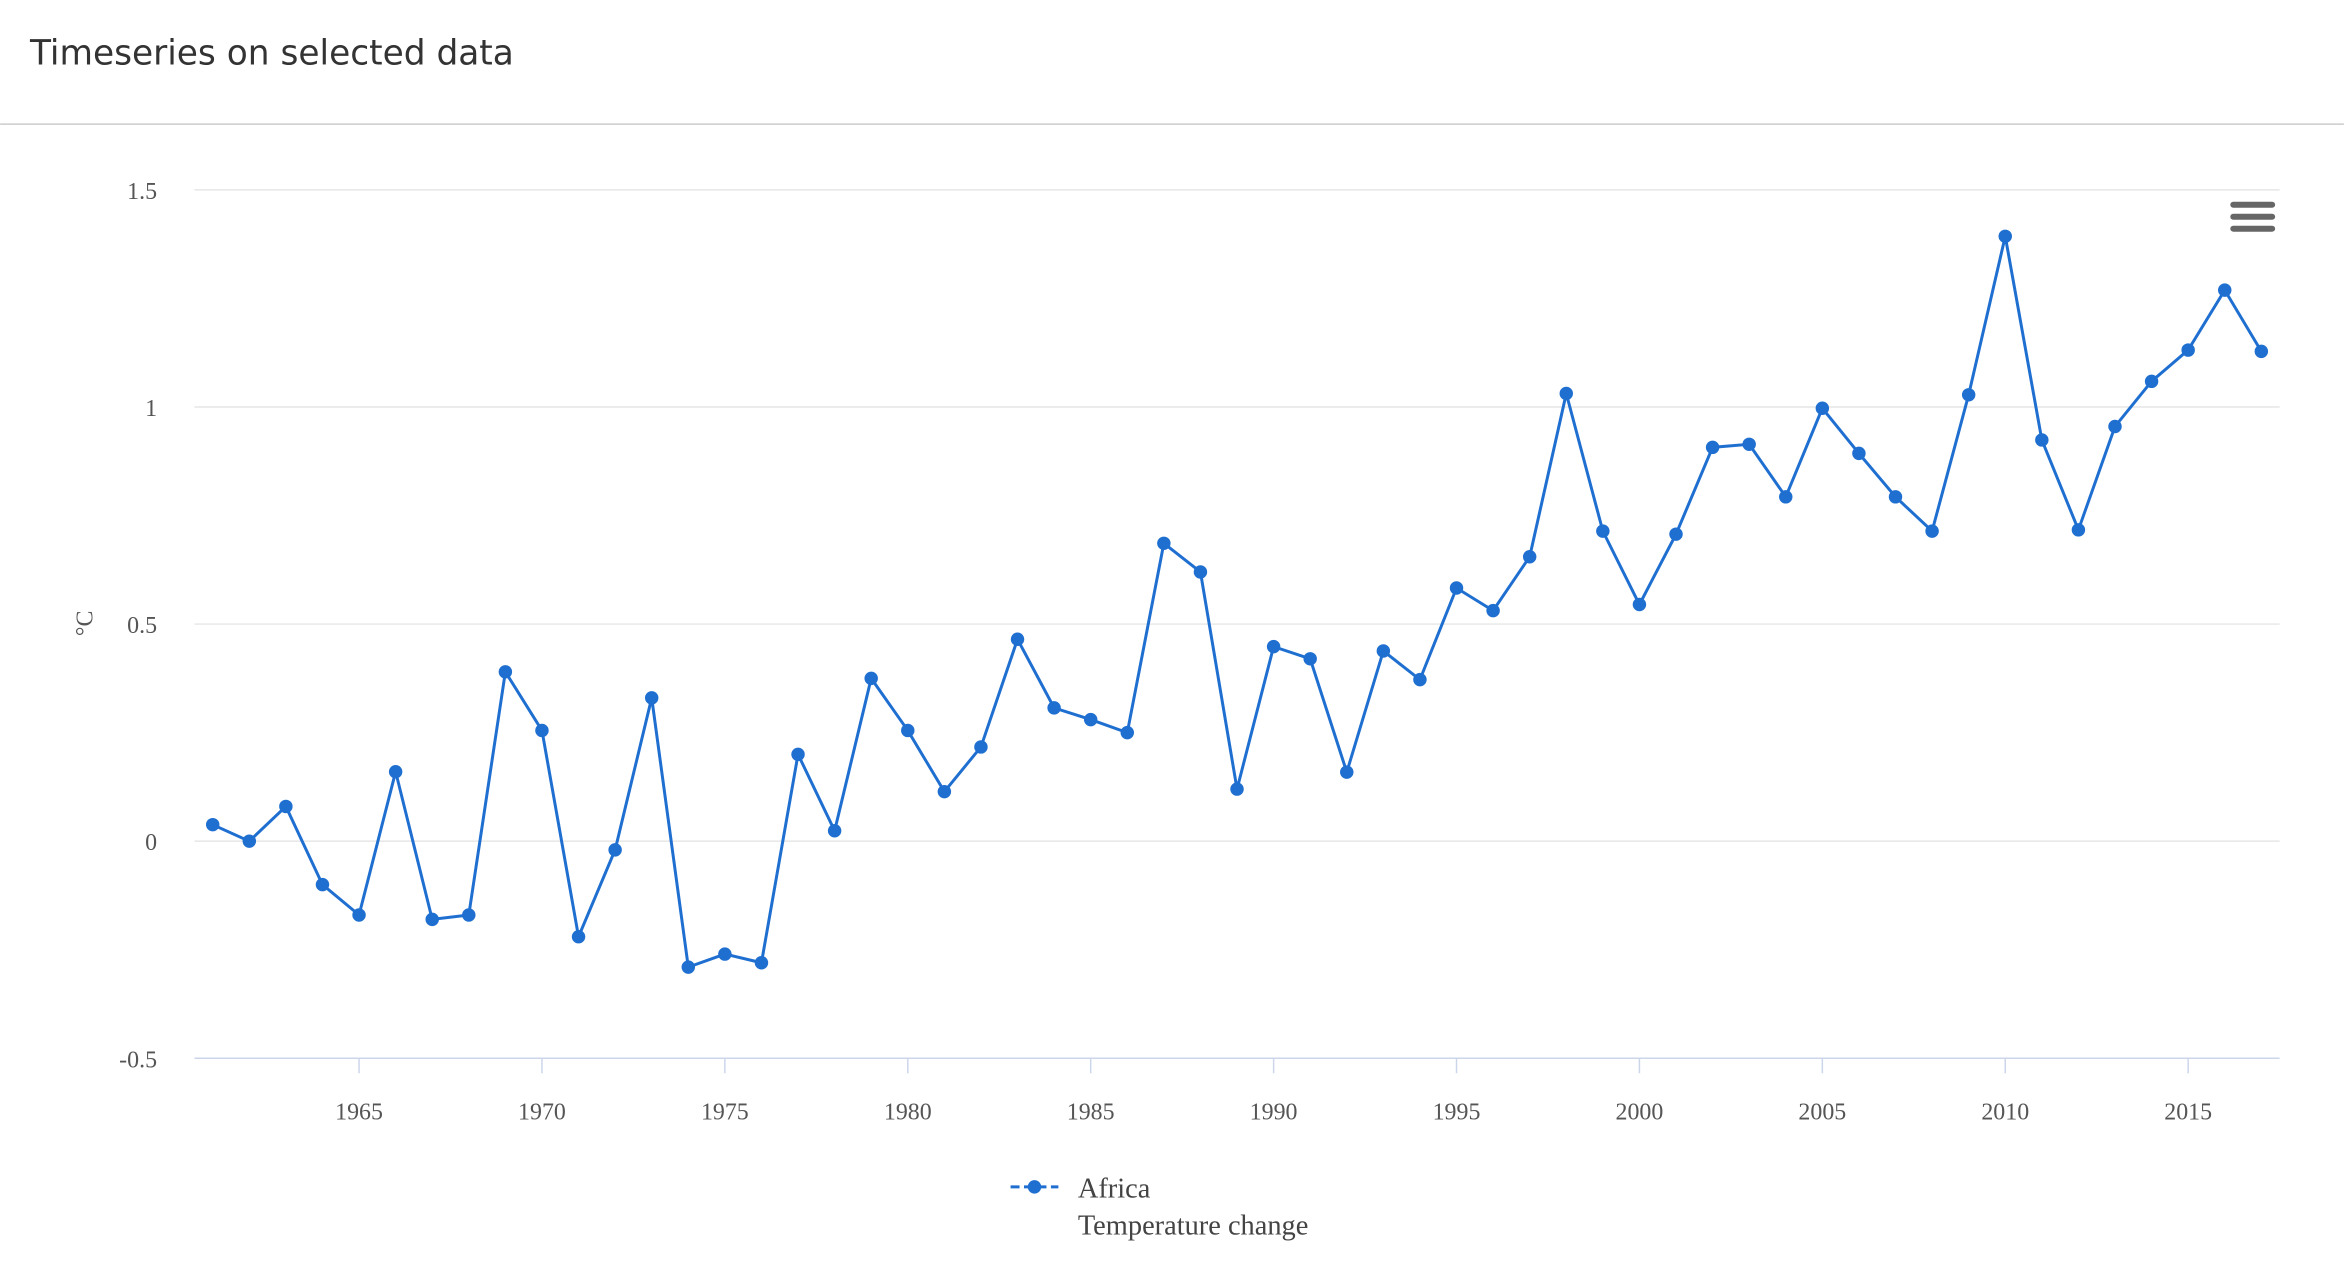 This screenshot has width=2344, height=1284. I want to click on y-tick-label: 0.5, so click(142, 626).